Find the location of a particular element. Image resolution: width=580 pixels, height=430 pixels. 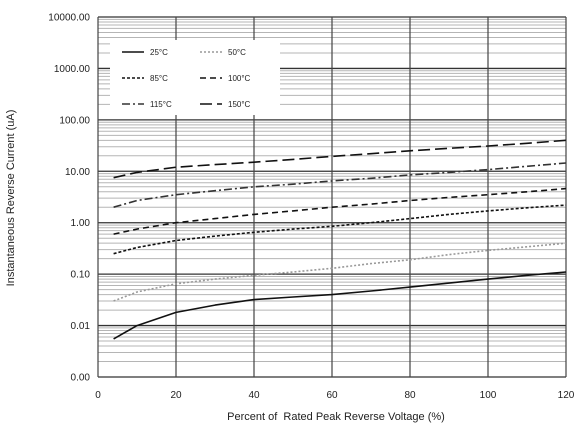

y-tick-label: 0.10 is located at coordinates (81, 275).